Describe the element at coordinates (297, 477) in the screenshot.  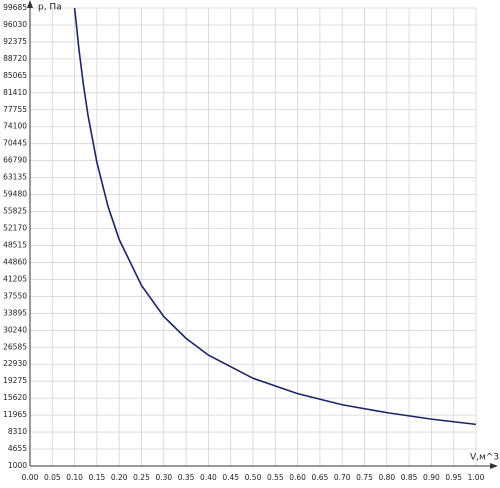
I see `x-tick-label: 0.60` at that location.